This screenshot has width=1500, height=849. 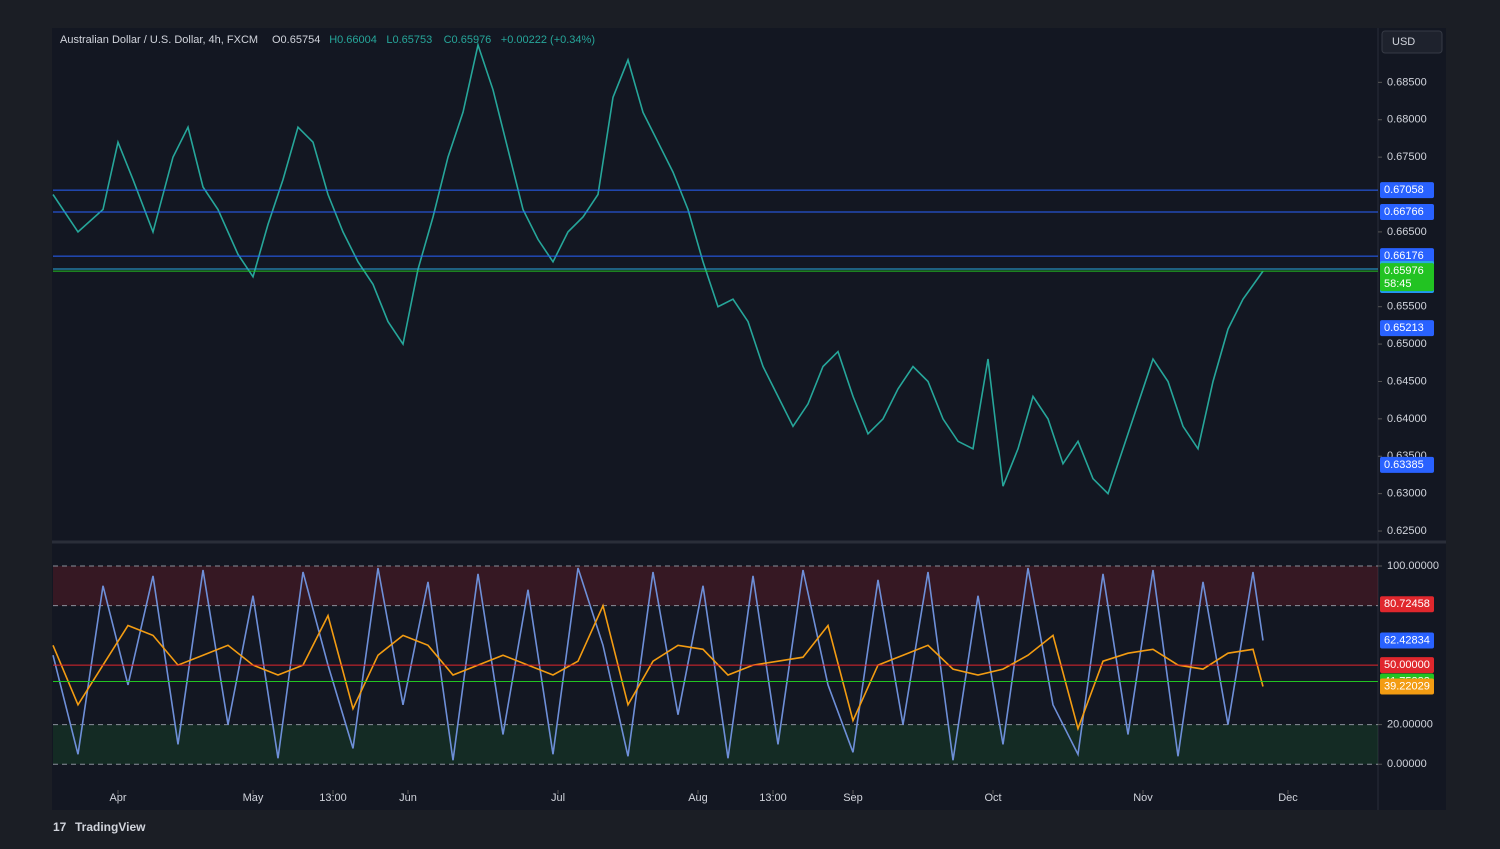 What do you see at coordinates (1404, 328) in the screenshot?
I see `price-label: 0.65213` at bounding box center [1404, 328].